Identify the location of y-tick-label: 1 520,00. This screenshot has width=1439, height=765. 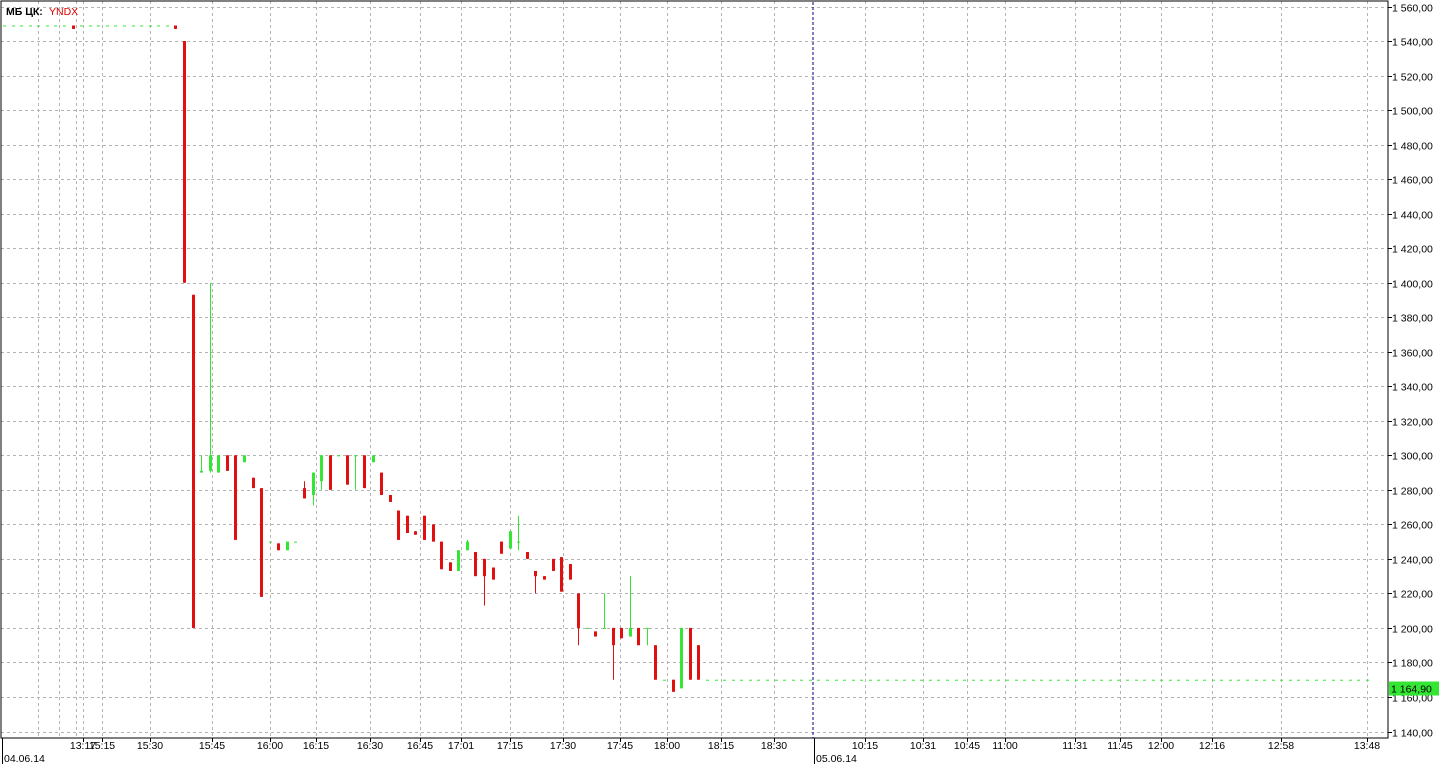
(1412, 78).